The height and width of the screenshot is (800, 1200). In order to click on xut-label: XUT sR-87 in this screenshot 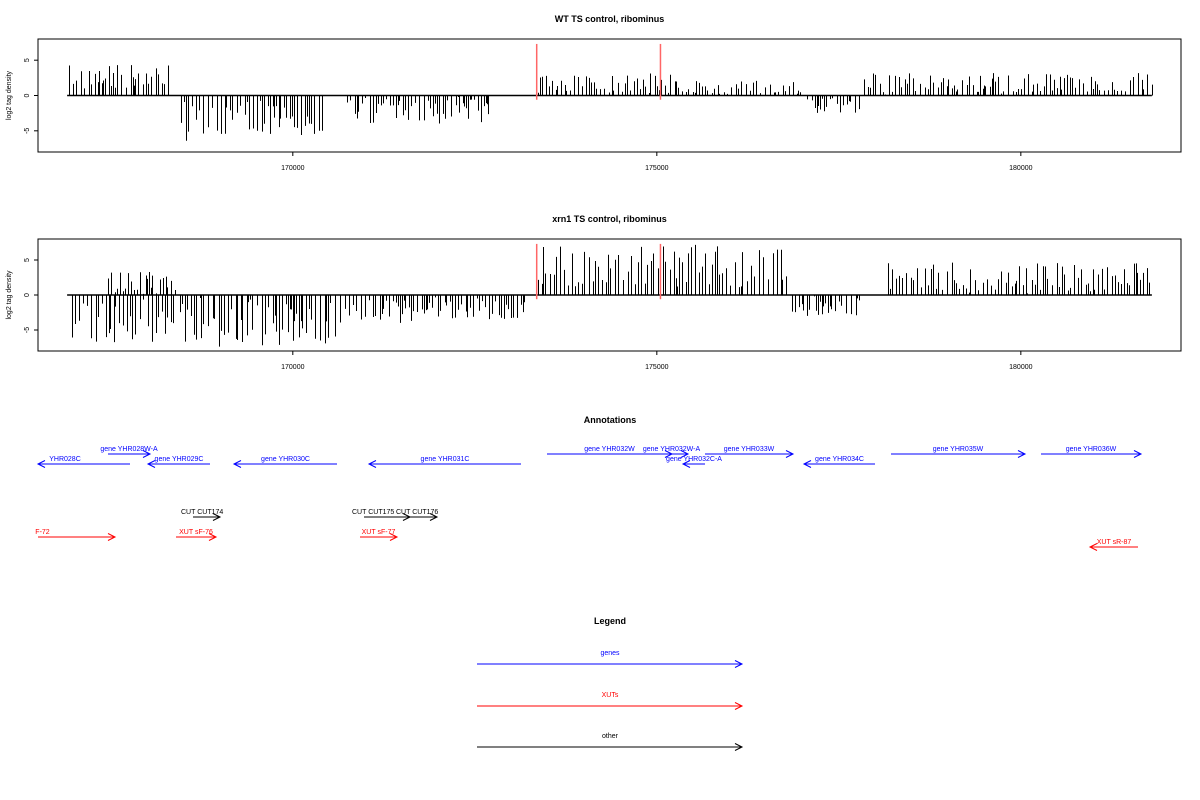, I will do `click(1114, 542)`.